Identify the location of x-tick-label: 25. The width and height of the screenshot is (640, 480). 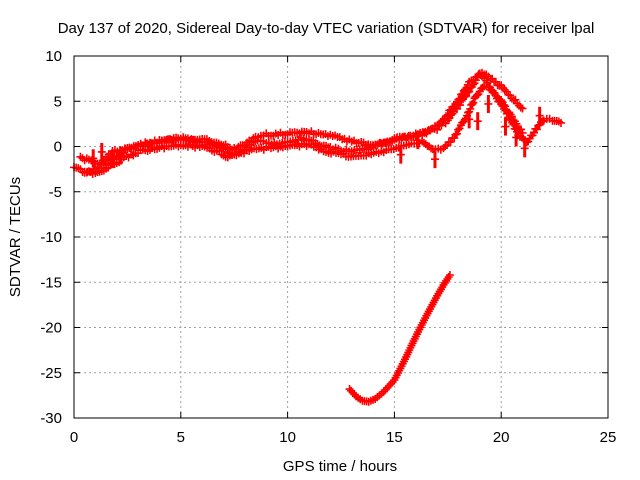
(608, 437).